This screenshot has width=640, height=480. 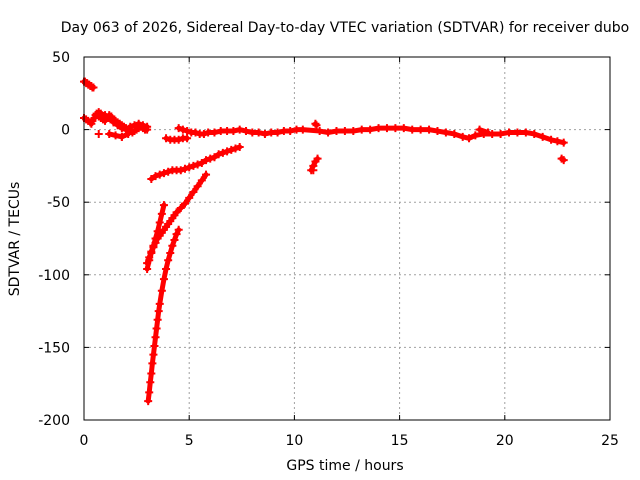 What do you see at coordinates (610, 441) in the screenshot?
I see `x-tick-label: 25` at bounding box center [610, 441].